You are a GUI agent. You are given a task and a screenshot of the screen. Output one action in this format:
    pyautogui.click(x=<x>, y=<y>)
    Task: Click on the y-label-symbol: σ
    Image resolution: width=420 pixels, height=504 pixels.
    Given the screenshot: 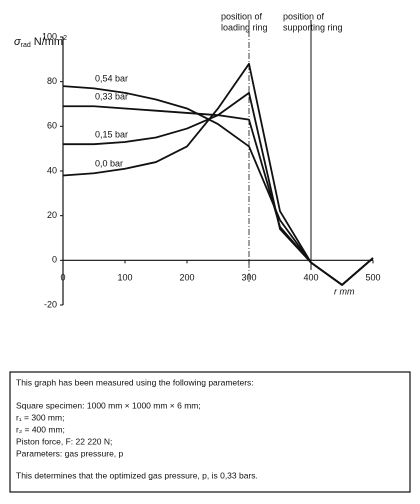 What is the action you would take?
    pyautogui.click(x=17, y=42)
    